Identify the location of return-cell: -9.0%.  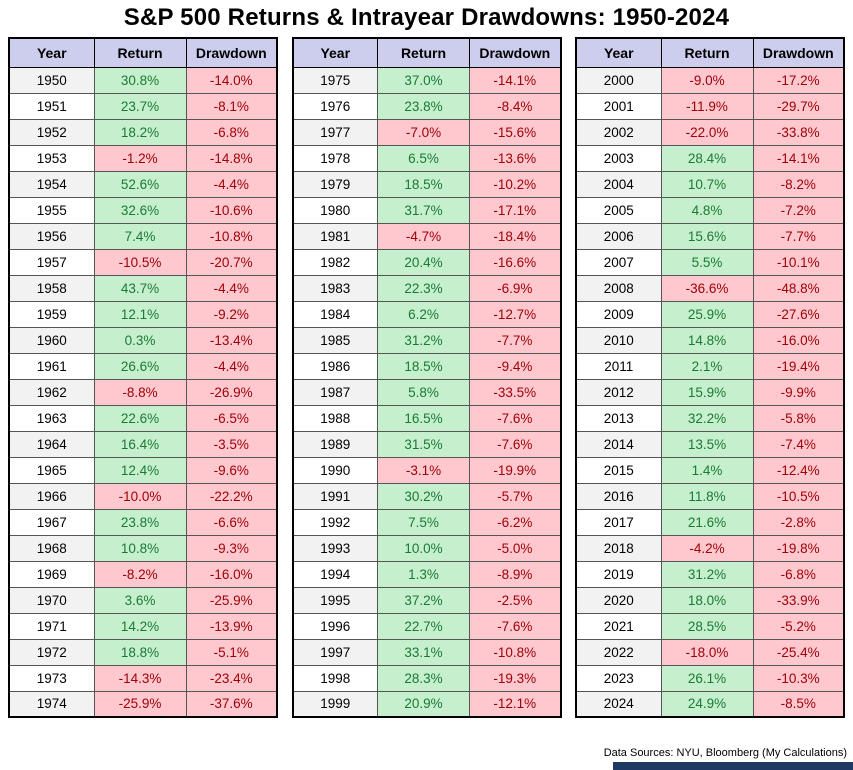
(707, 80).